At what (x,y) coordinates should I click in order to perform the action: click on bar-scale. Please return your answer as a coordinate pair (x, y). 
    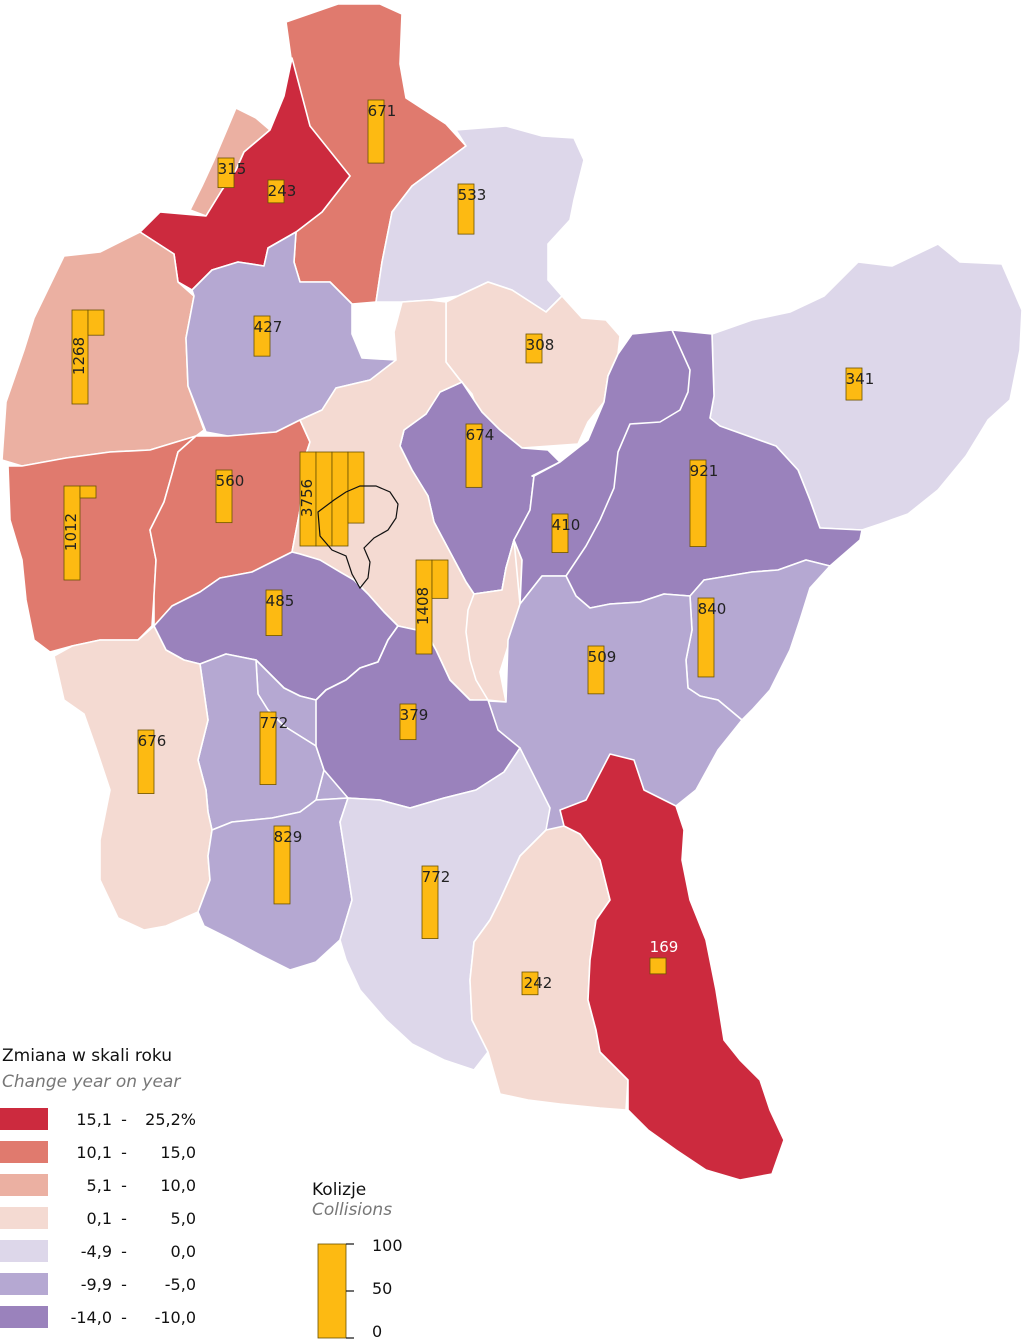
    Looking at the image, I should click on (335, 1291).